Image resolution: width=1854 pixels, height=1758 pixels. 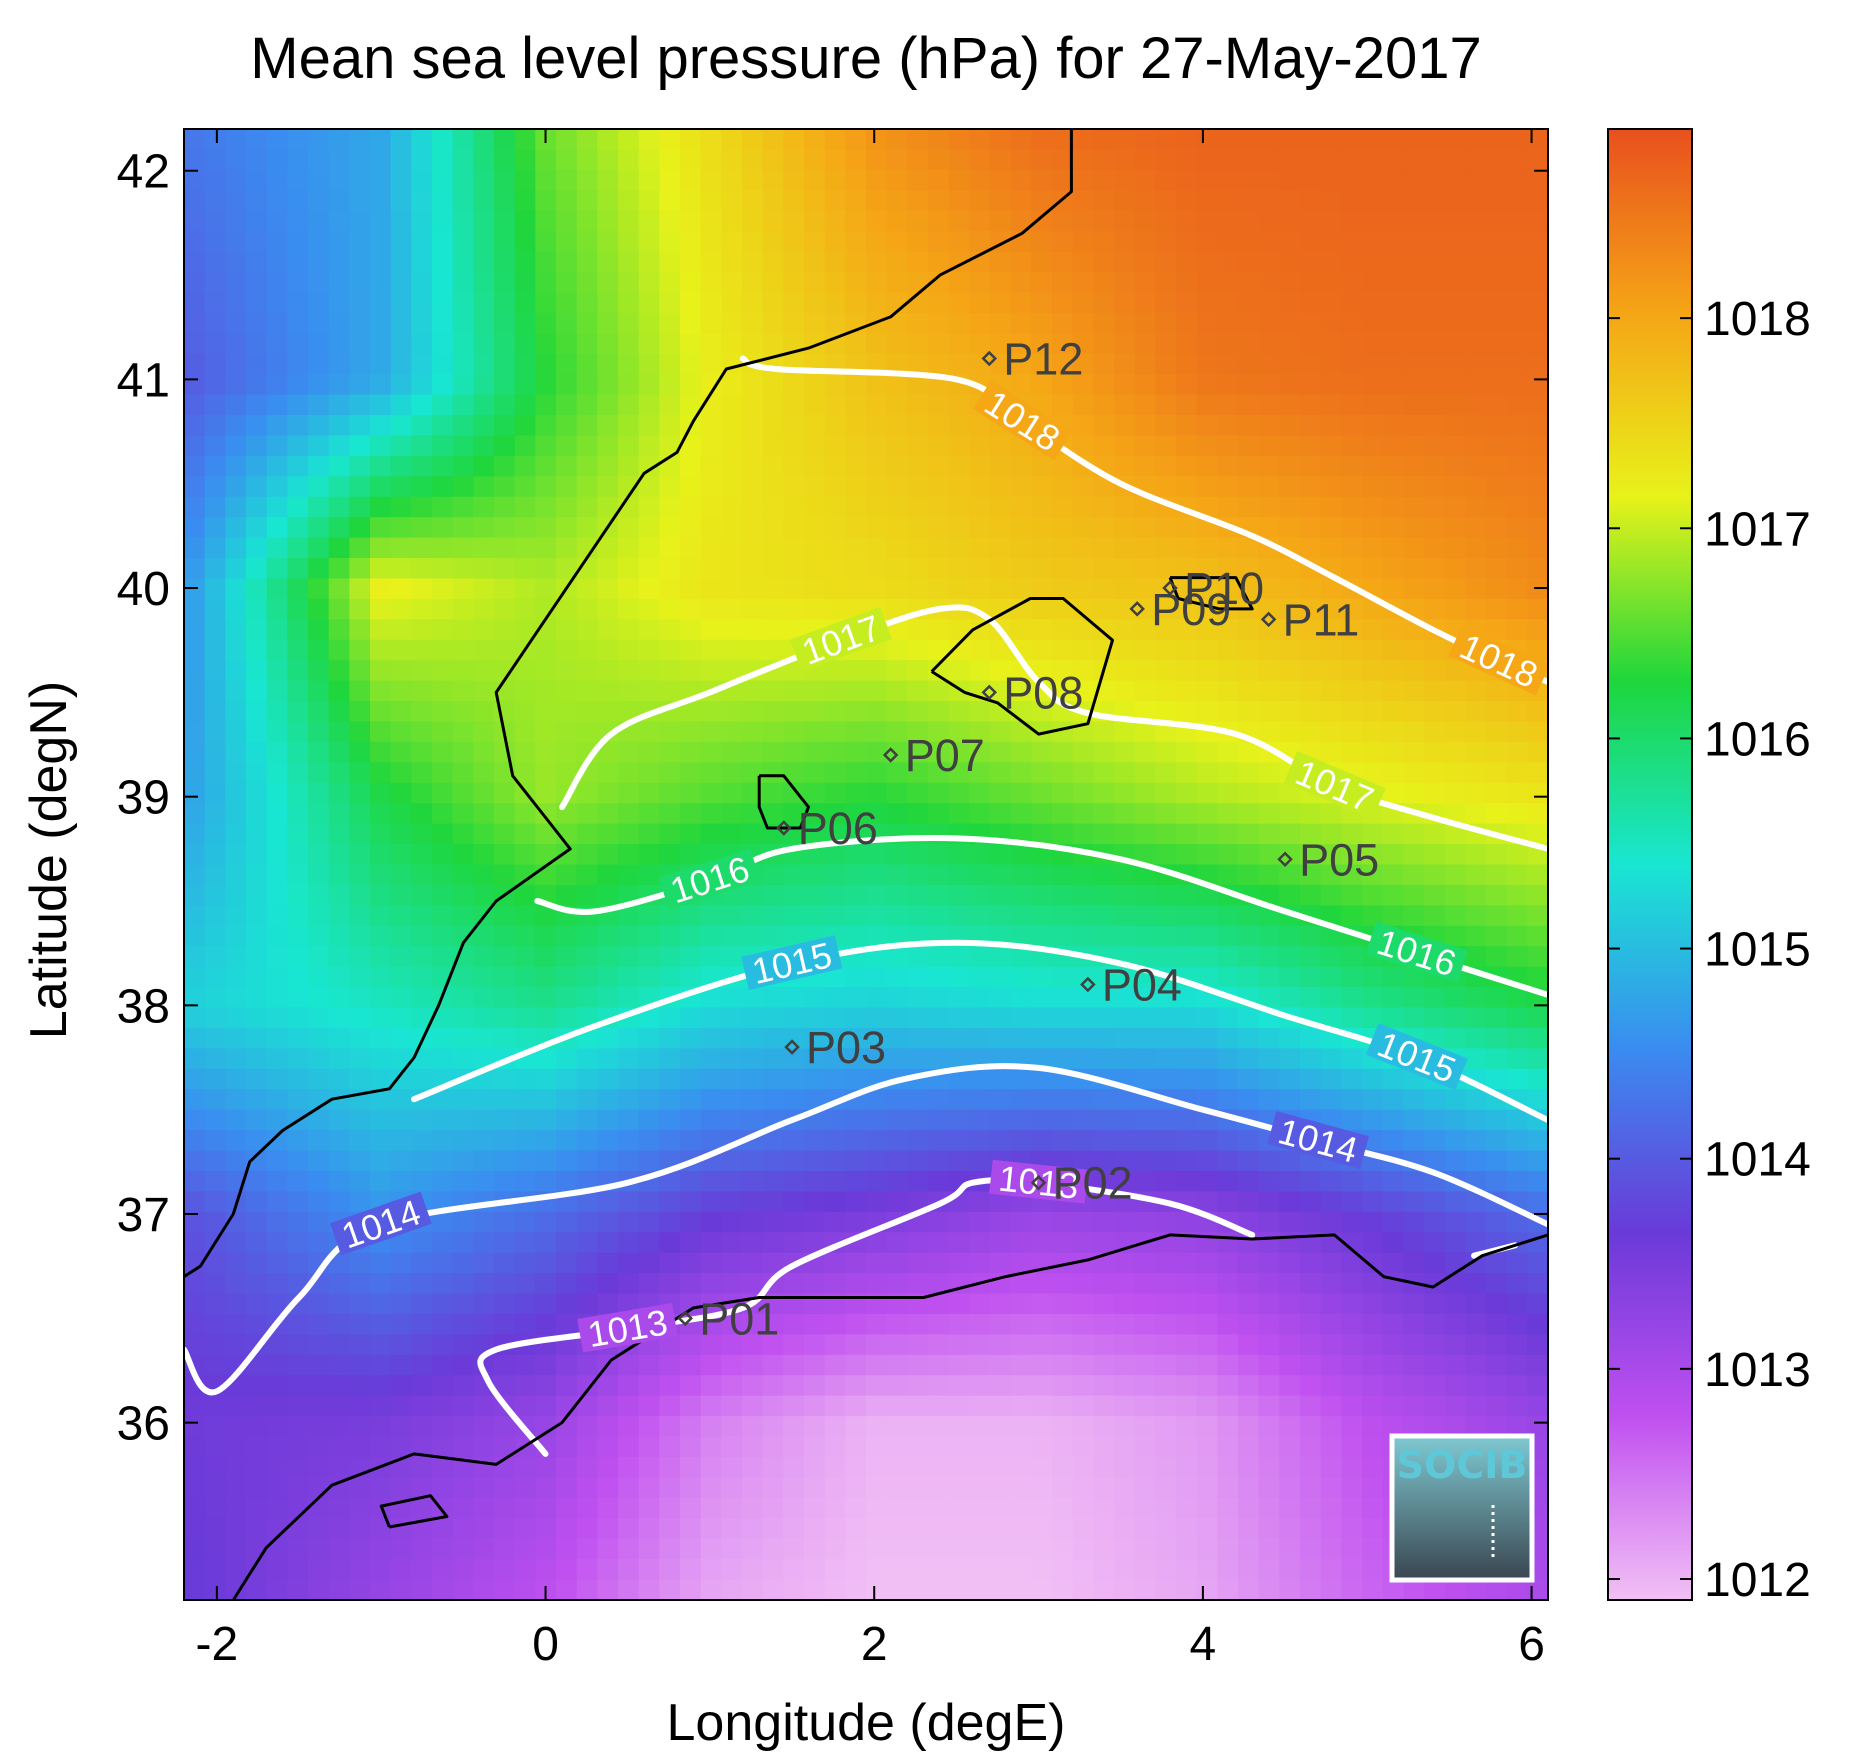 What do you see at coordinates (143, 798) in the screenshot?
I see `y-tick-label: 39` at bounding box center [143, 798].